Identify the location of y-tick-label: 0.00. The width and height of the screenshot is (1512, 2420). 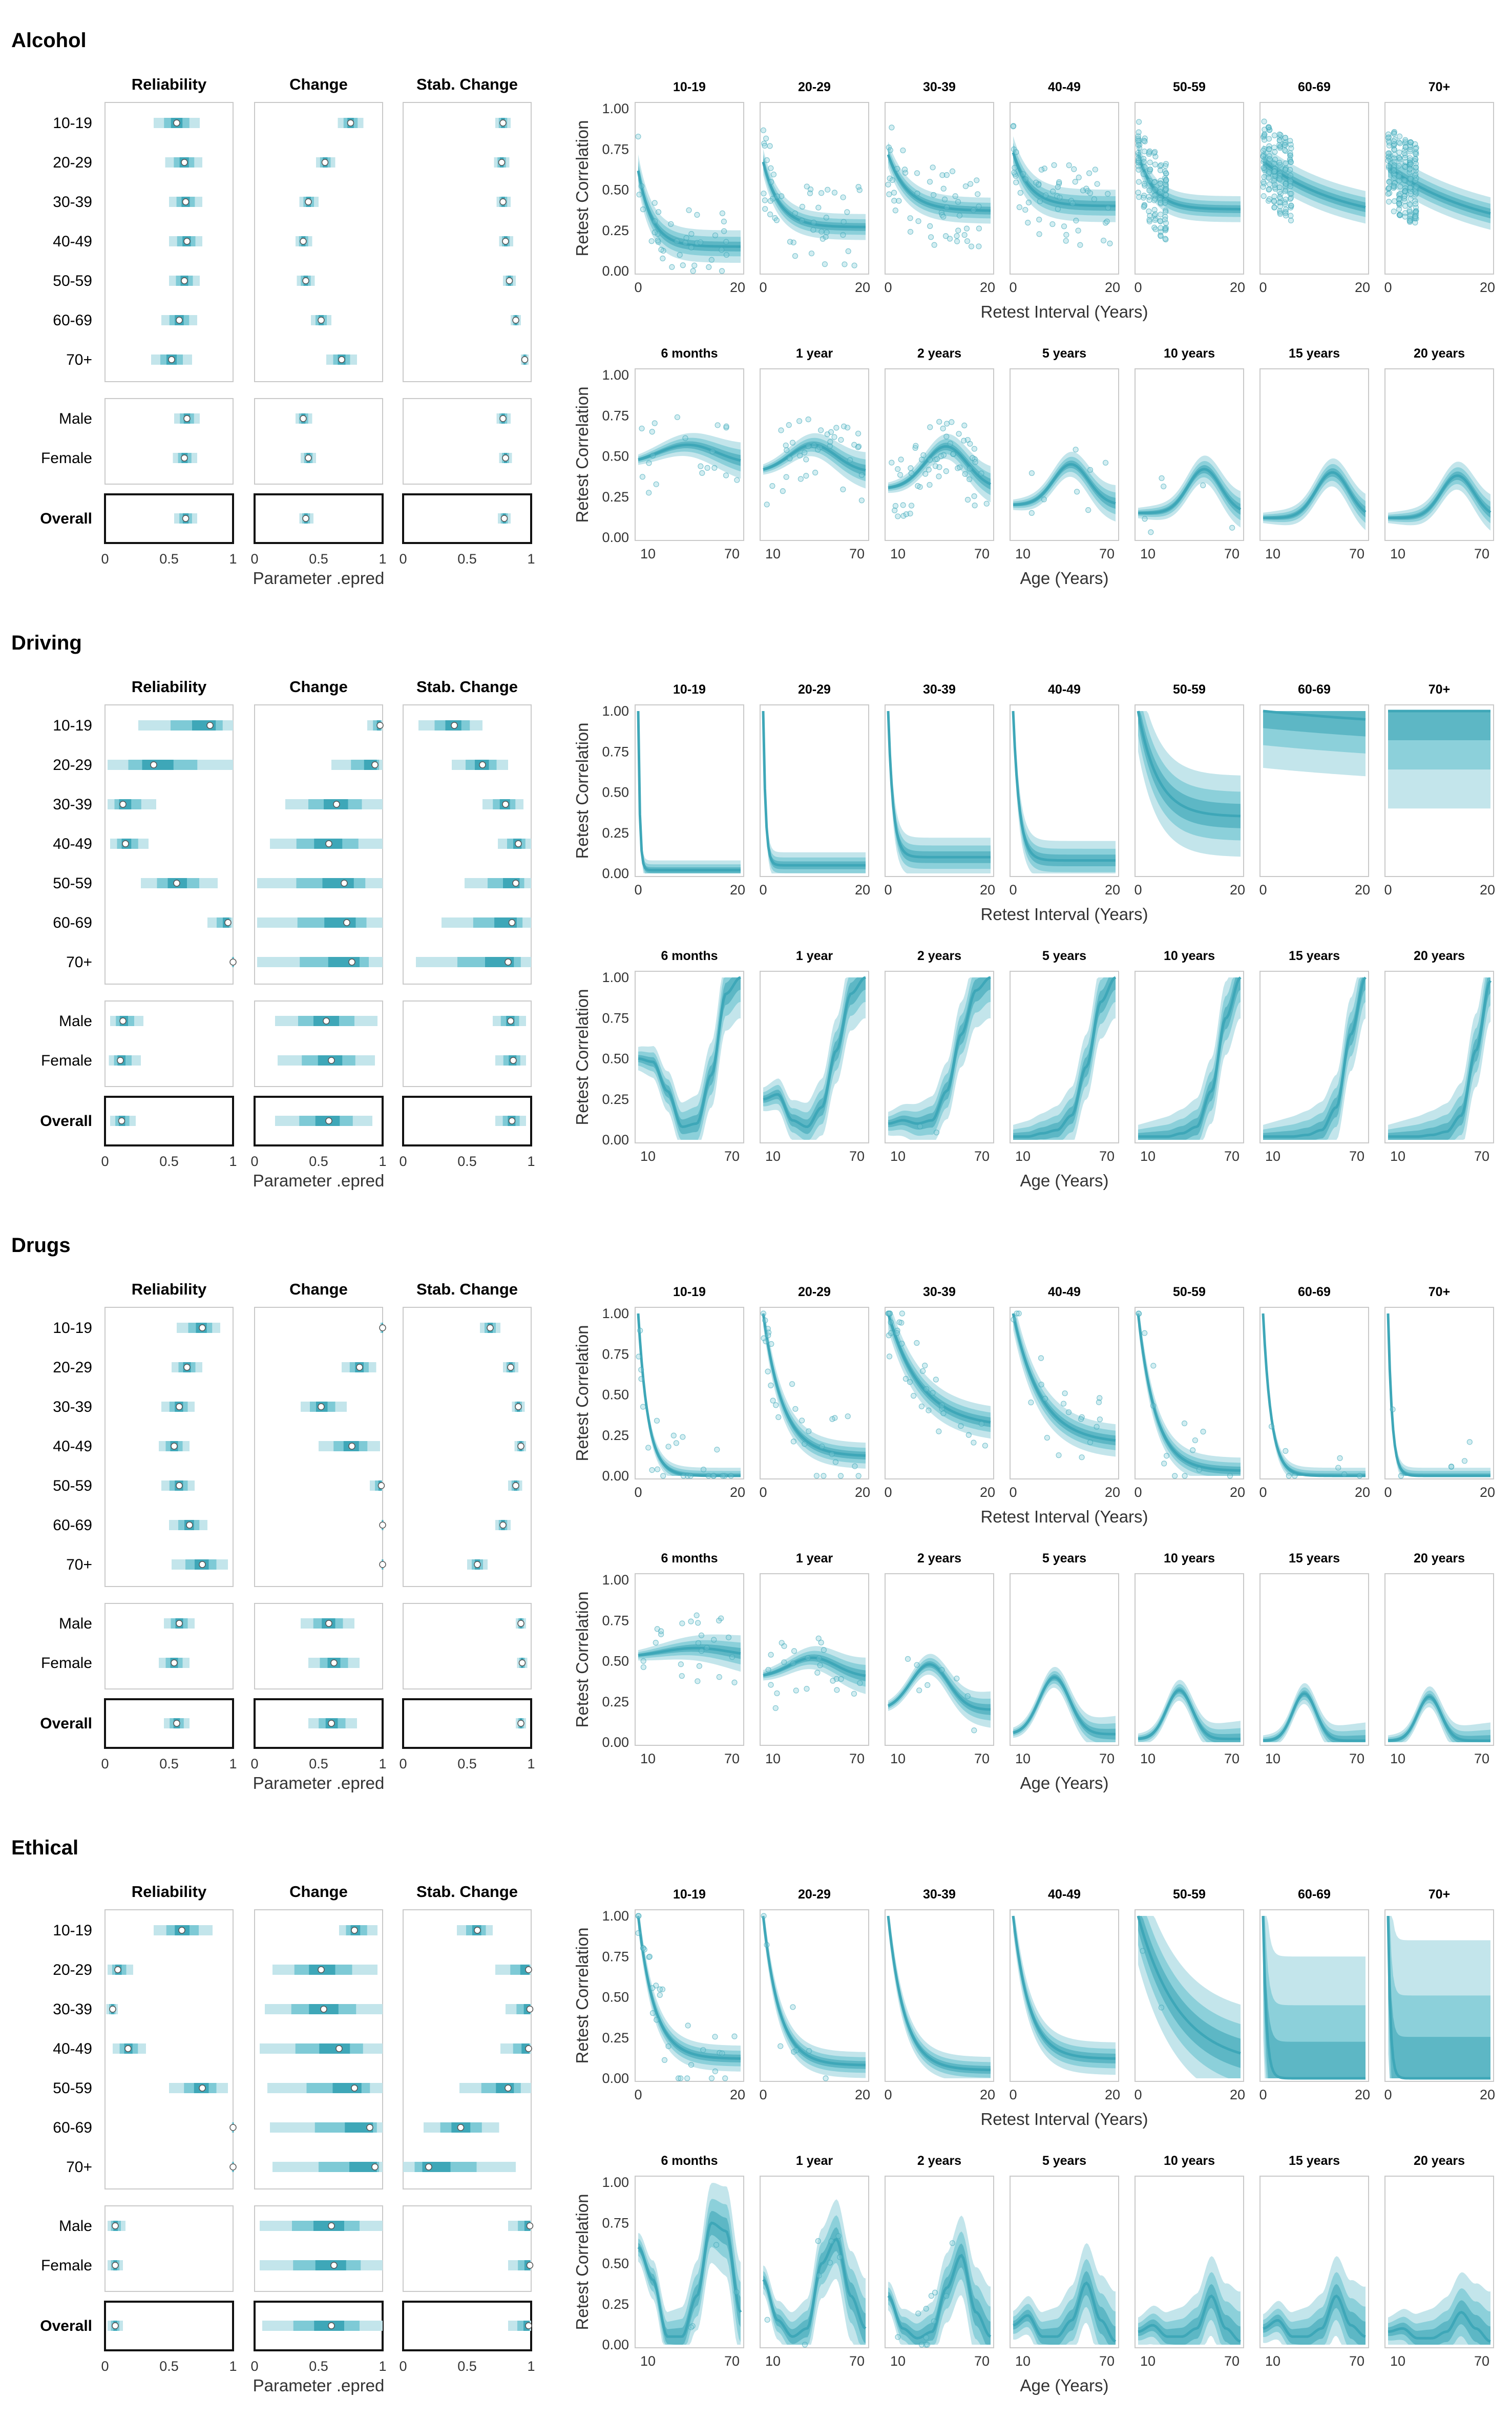
(615, 2344).